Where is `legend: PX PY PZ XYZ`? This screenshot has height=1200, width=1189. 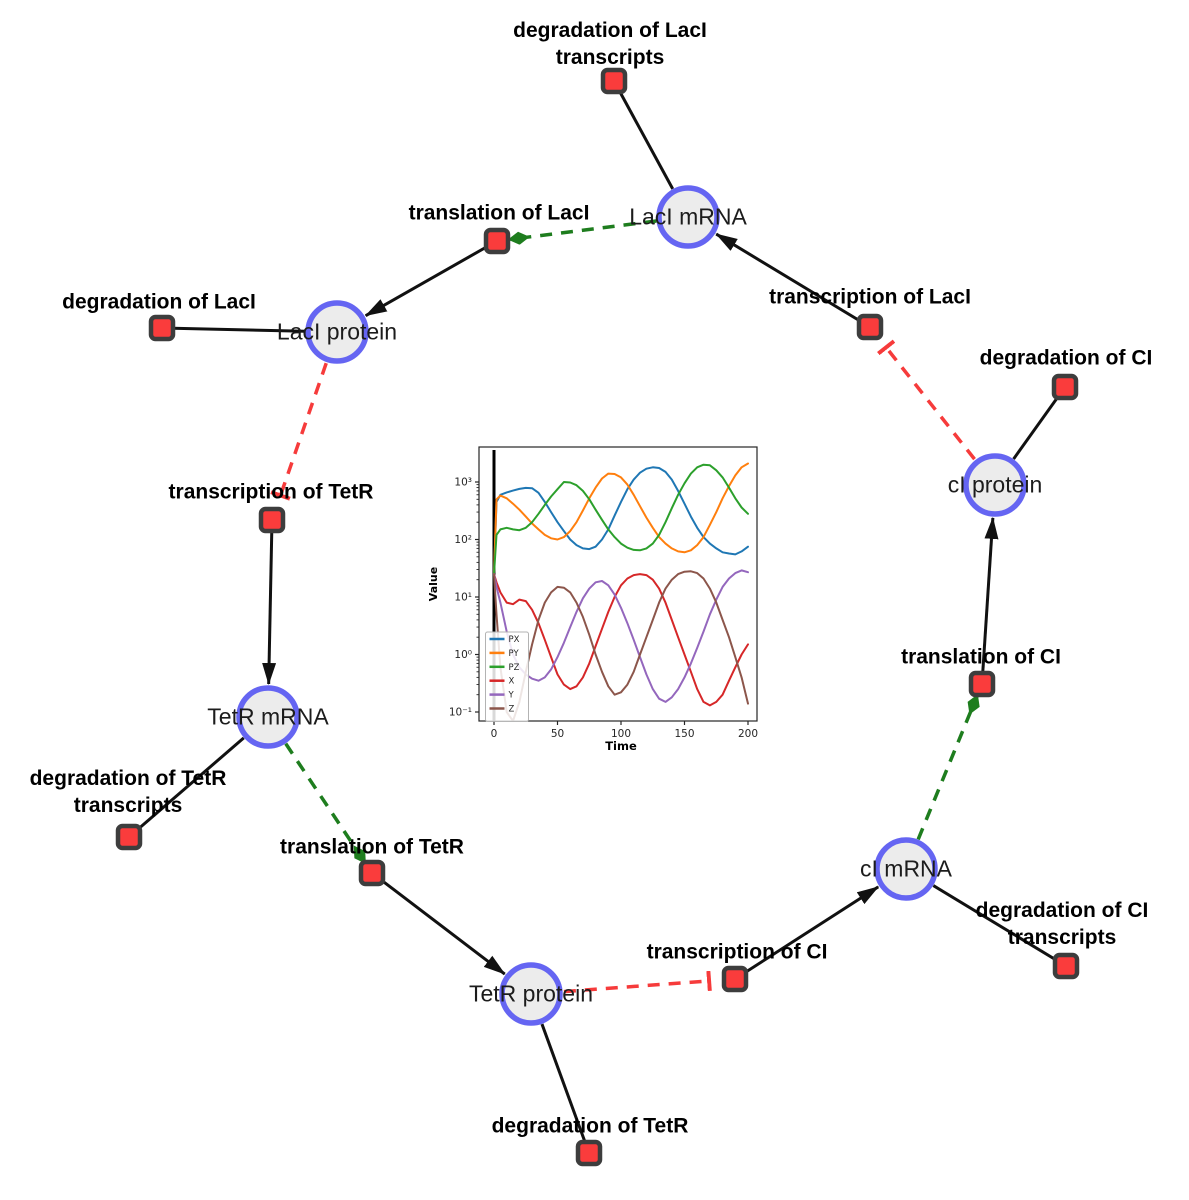
legend: PX PY PZ XYZ is located at coordinates (507, 676).